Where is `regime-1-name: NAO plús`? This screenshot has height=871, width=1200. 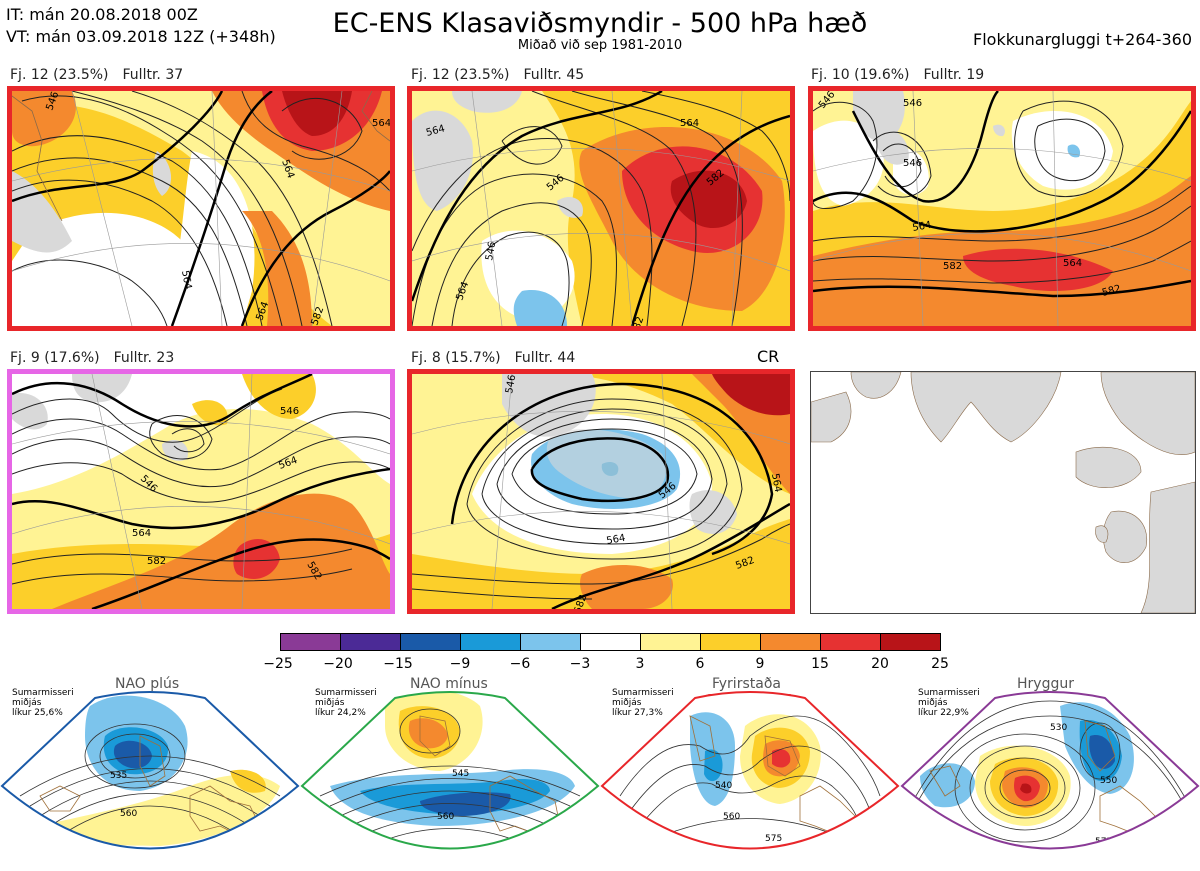
regime-1-name: NAO plús is located at coordinates (147, 684).